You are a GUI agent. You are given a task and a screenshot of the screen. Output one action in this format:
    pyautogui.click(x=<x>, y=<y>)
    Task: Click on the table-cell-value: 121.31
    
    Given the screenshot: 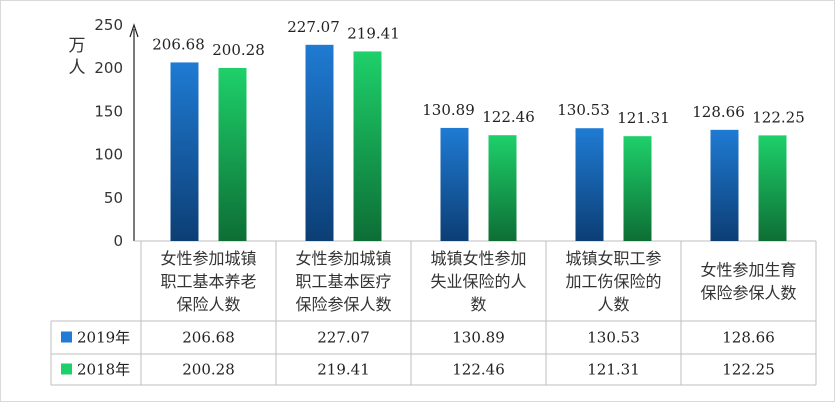 What is the action you would take?
    pyautogui.click(x=613, y=370)
    